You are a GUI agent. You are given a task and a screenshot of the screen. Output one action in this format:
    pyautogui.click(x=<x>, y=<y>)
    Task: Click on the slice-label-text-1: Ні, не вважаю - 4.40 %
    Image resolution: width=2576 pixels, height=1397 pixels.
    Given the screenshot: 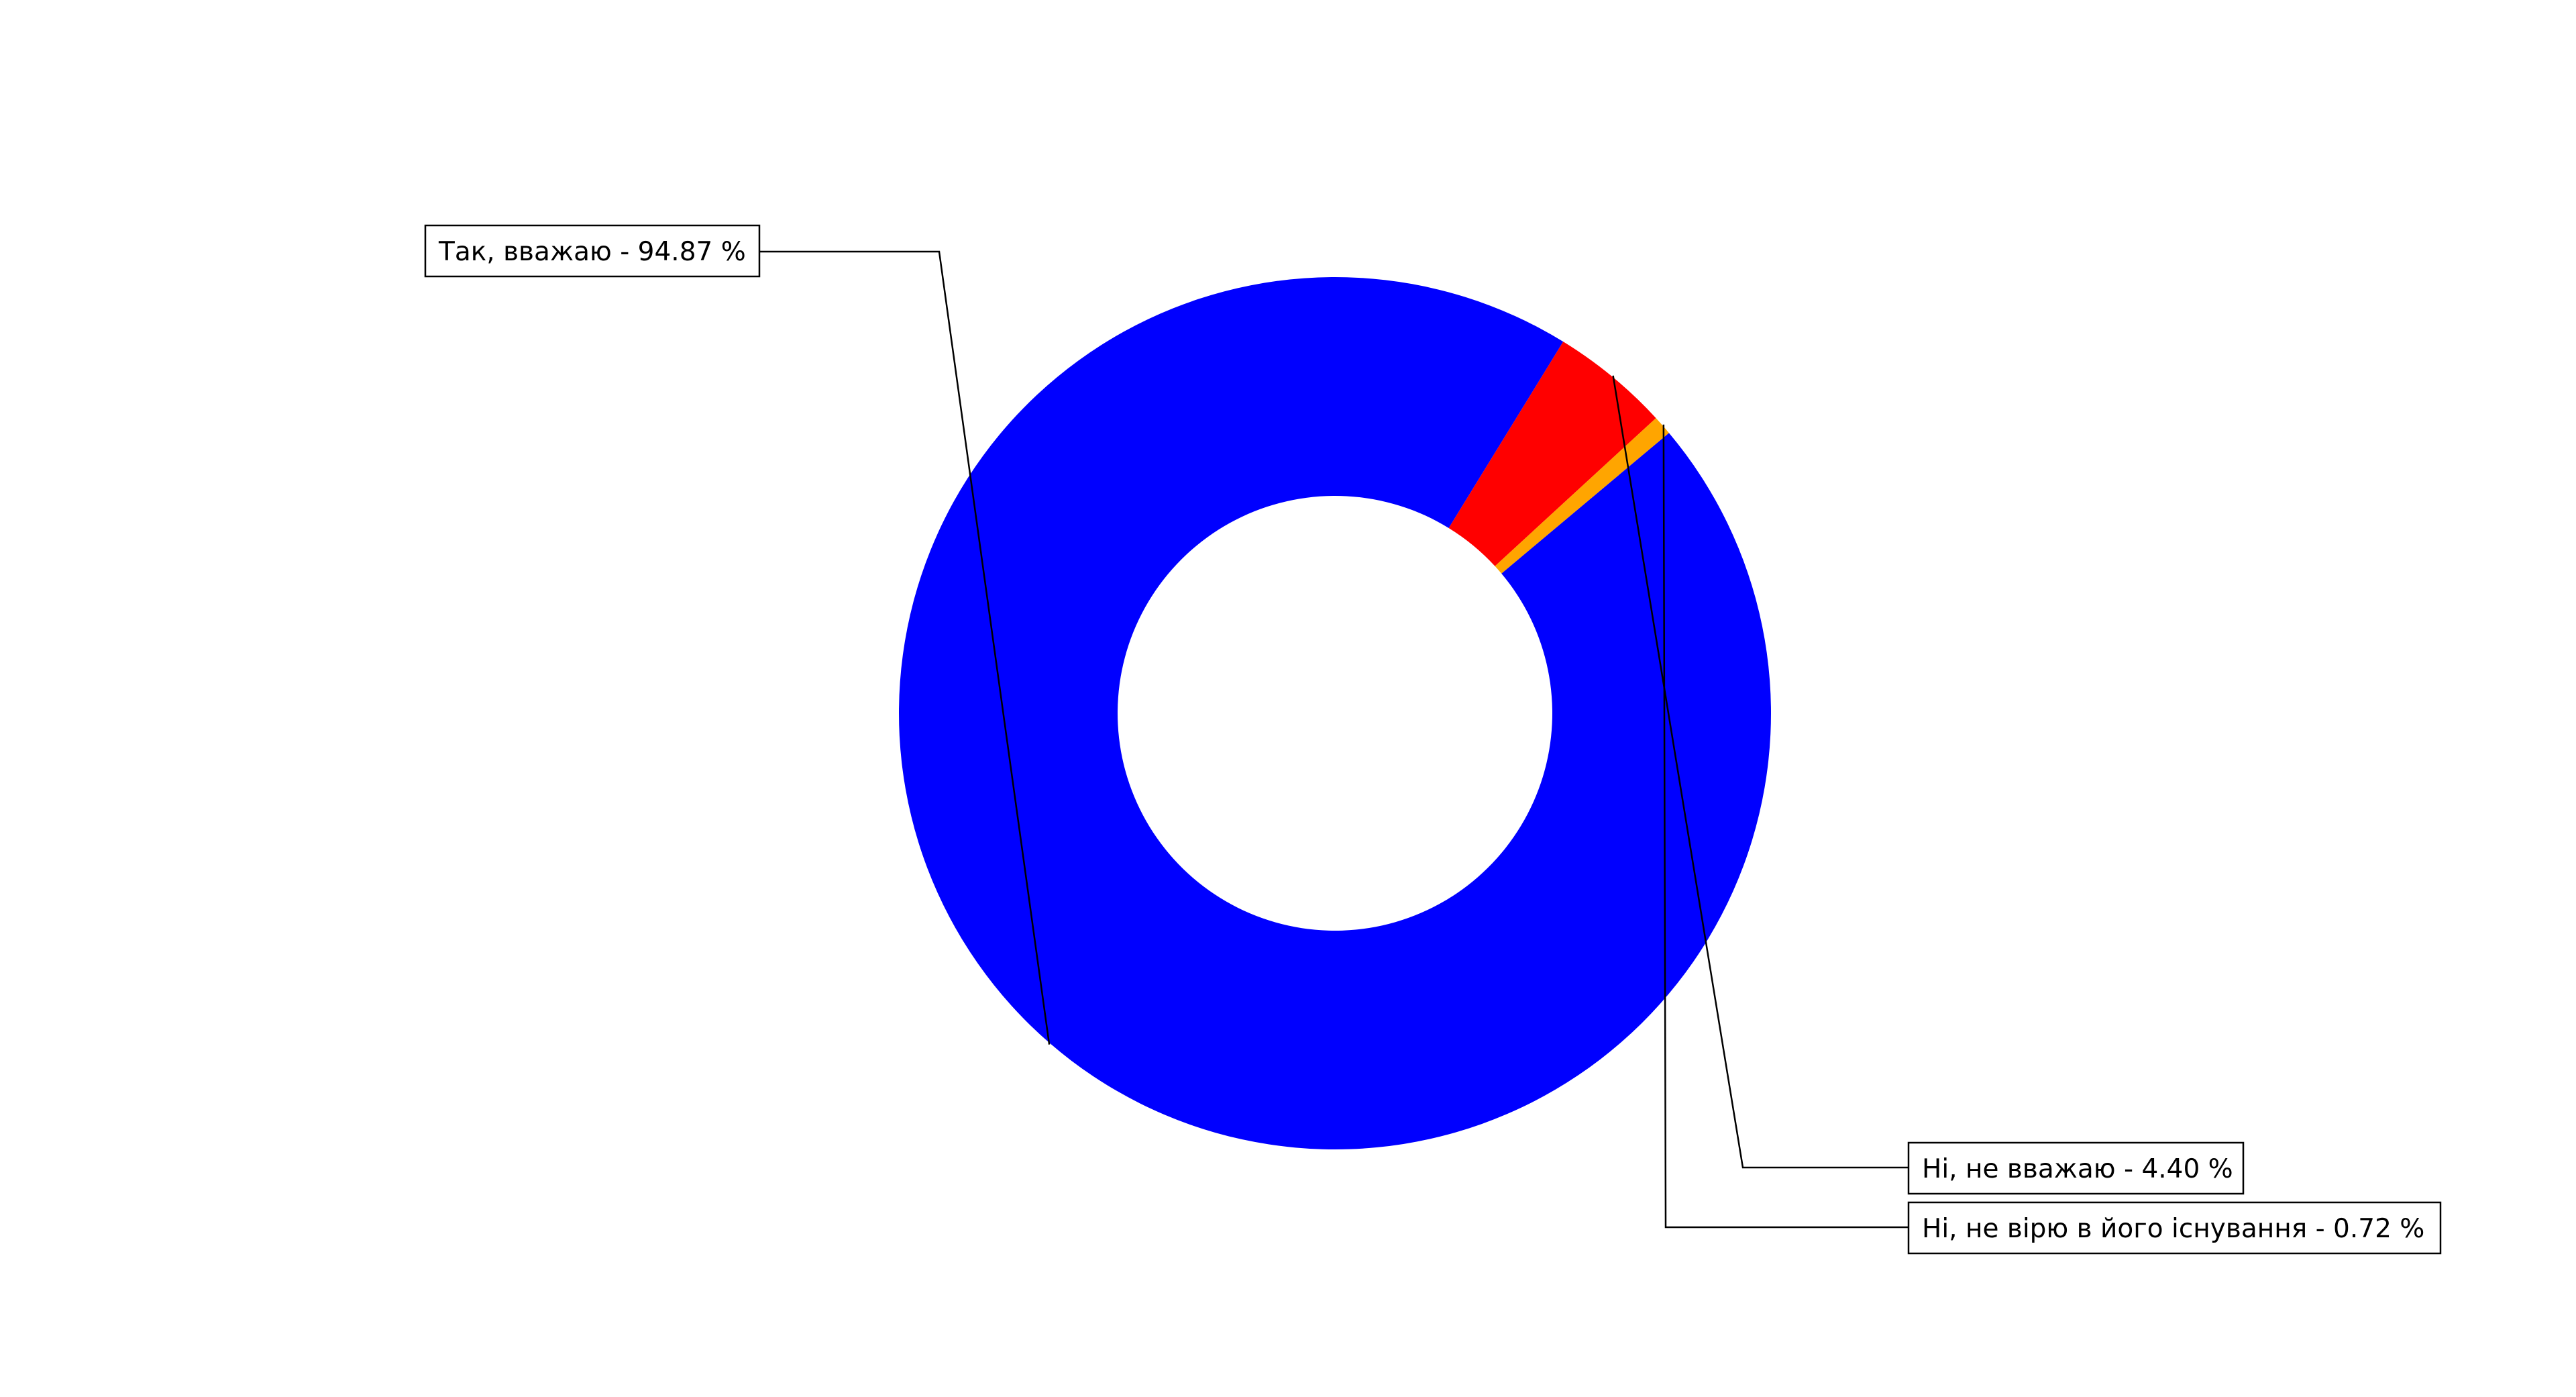 What is the action you would take?
    pyautogui.click(x=2077, y=1169)
    